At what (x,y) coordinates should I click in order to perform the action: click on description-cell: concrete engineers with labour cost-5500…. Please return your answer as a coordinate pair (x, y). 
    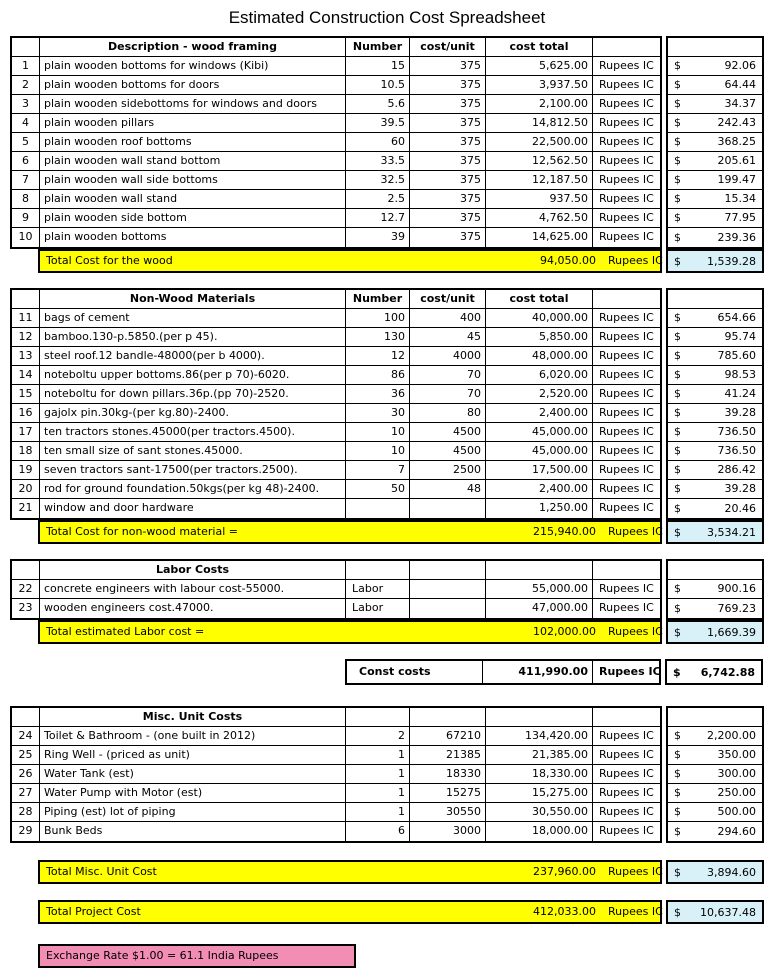
    Looking at the image, I should click on (193, 589).